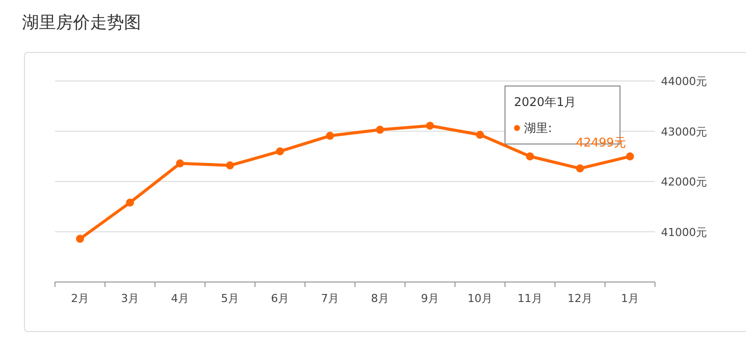 The image size is (746, 350). What do you see at coordinates (280, 298) in the screenshot?
I see `x-tick-label: 6月` at bounding box center [280, 298].